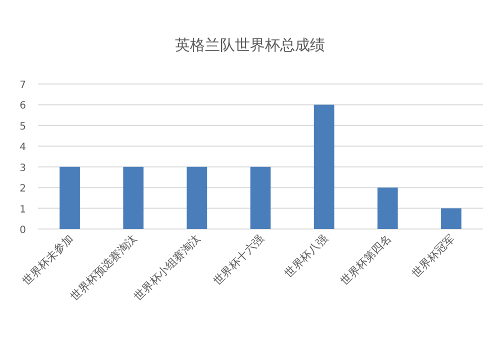  I want to click on y-tick-label: 2, so click(23, 189).